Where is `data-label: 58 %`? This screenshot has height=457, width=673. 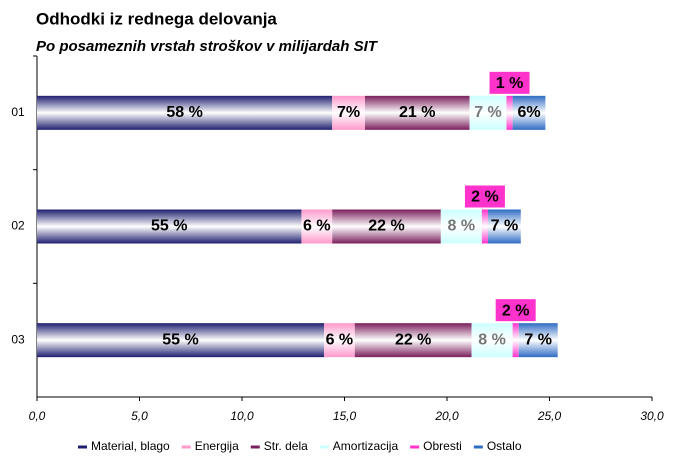
data-label: 58 % is located at coordinates (184, 112).